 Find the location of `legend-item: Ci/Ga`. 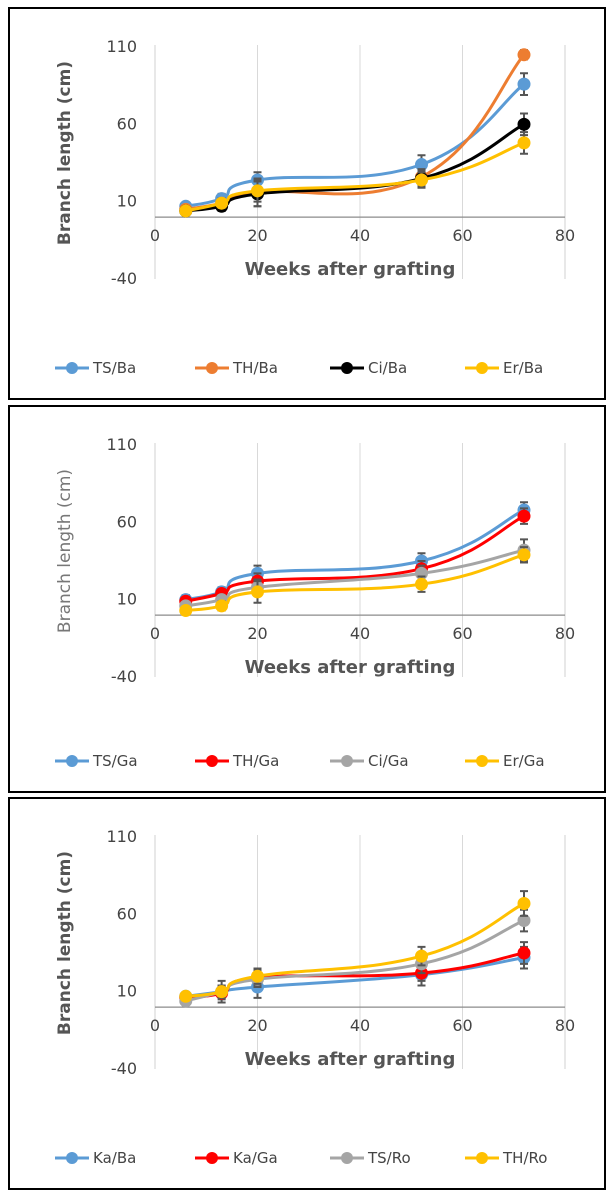

legend-item: Ci/Ga is located at coordinates (369, 761).